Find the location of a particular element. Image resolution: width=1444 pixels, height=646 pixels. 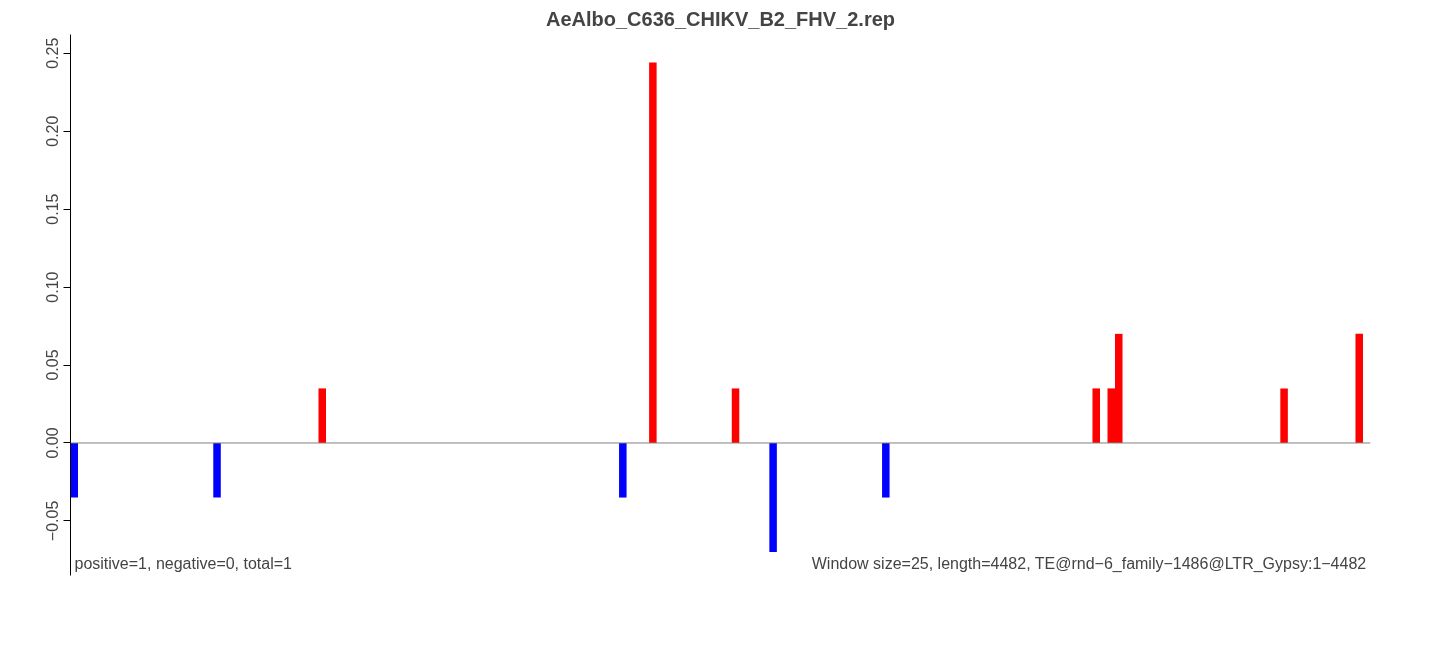

y-tick-label: 0.25 is located at coordinates (53, 53).